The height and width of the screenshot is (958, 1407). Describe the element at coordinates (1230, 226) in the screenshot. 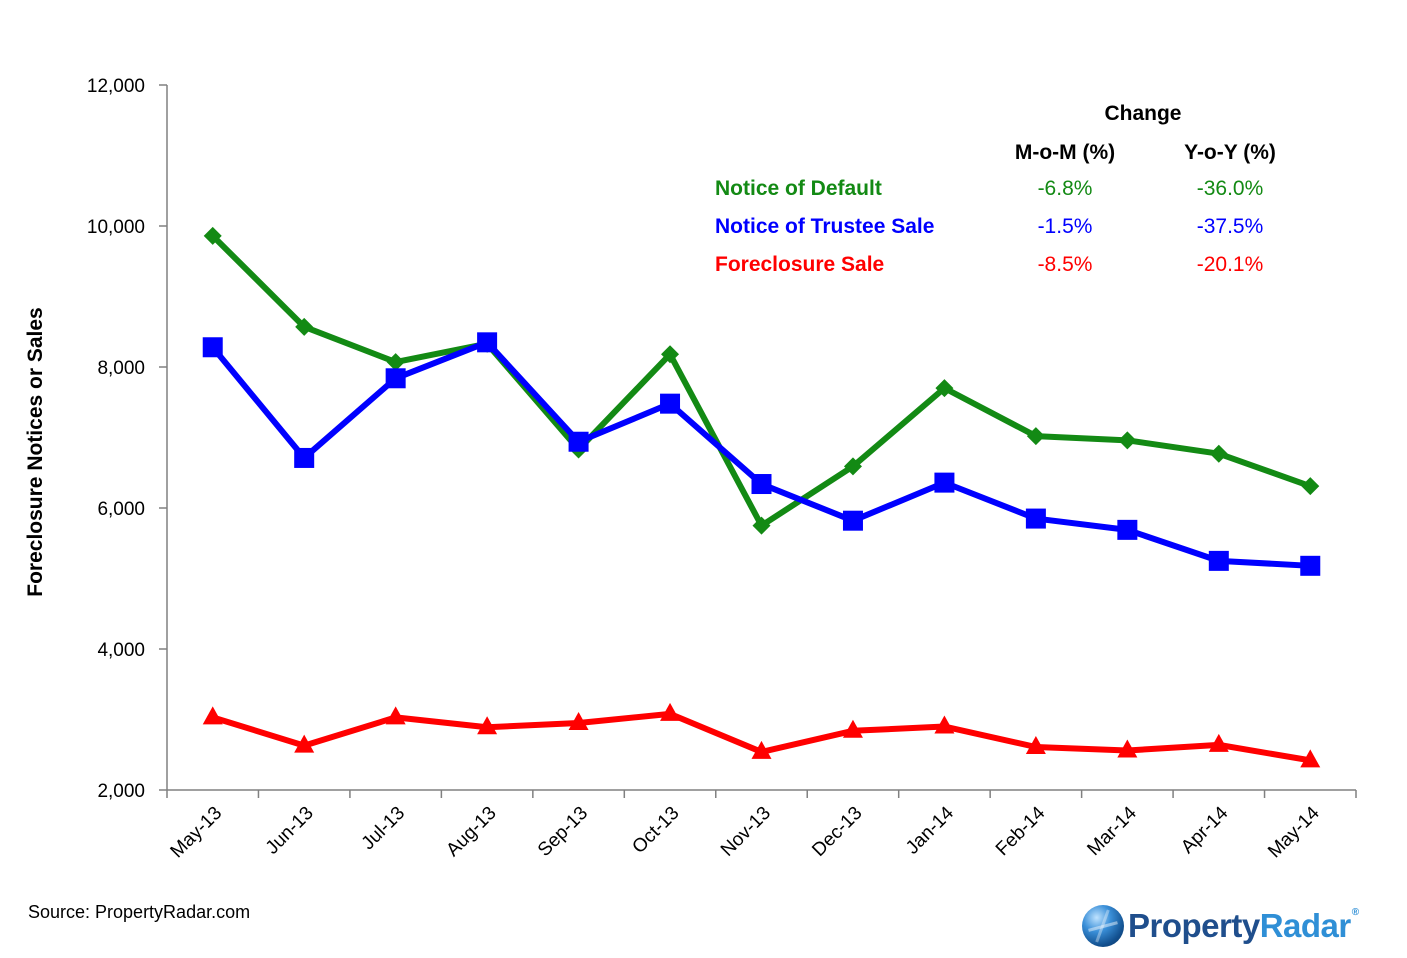

I see `change-table-row-yoy: -37.5%` at that location.